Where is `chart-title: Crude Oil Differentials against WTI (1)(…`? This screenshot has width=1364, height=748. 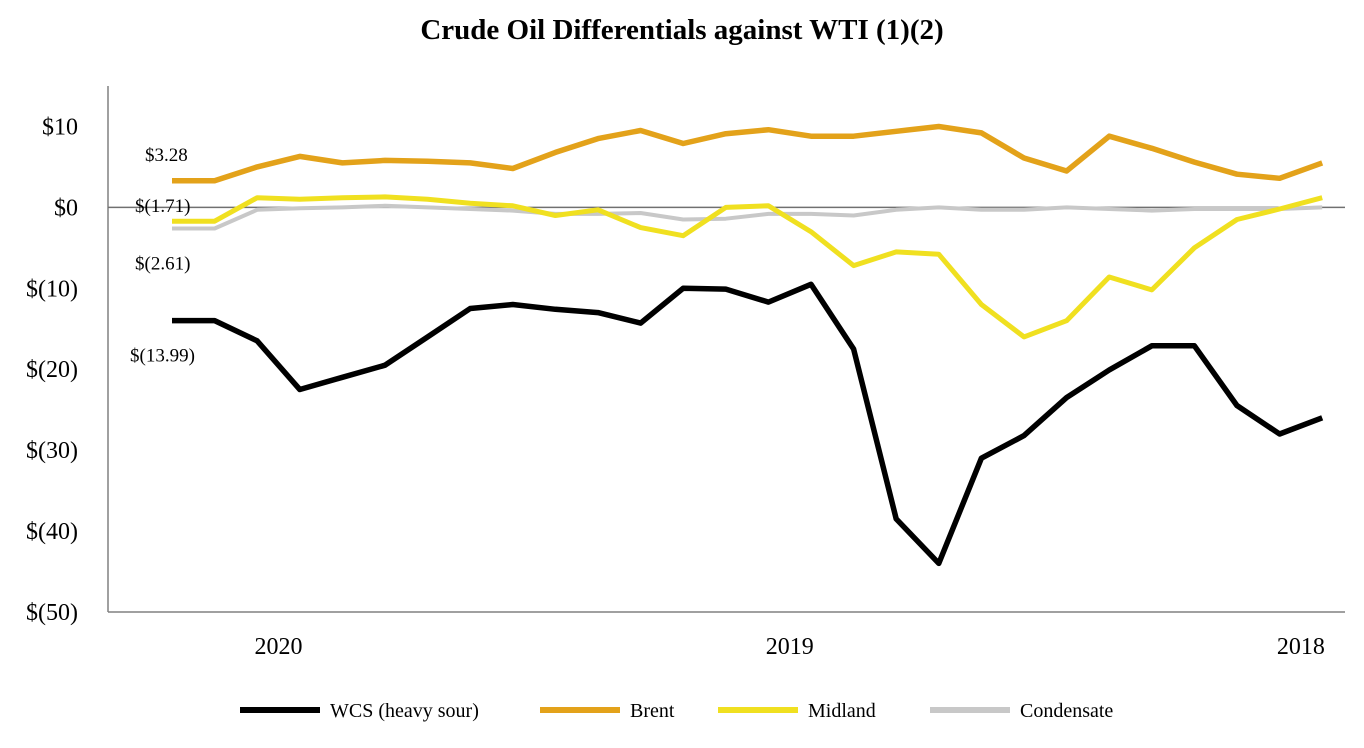 chart-title: Crude Oil Differentials against WTI (1)(… is located at coordinates (682, 30).